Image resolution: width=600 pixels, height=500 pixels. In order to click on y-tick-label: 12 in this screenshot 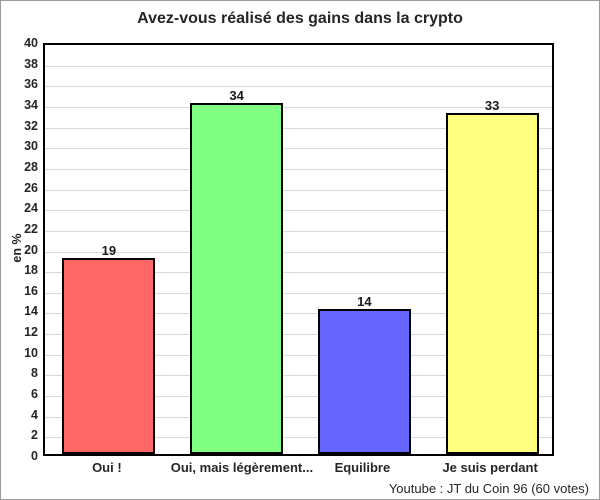, I will do `click(31, 332)`.